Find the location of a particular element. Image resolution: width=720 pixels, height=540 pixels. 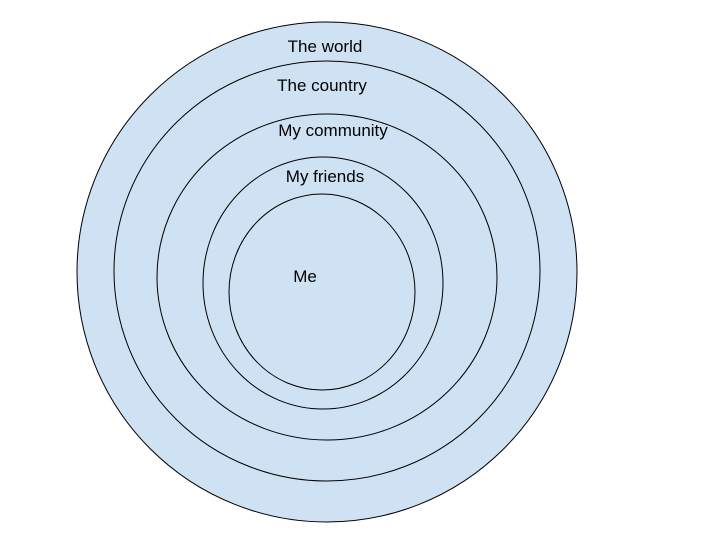

label-my-community: My community is located at coordinates (333, 130).